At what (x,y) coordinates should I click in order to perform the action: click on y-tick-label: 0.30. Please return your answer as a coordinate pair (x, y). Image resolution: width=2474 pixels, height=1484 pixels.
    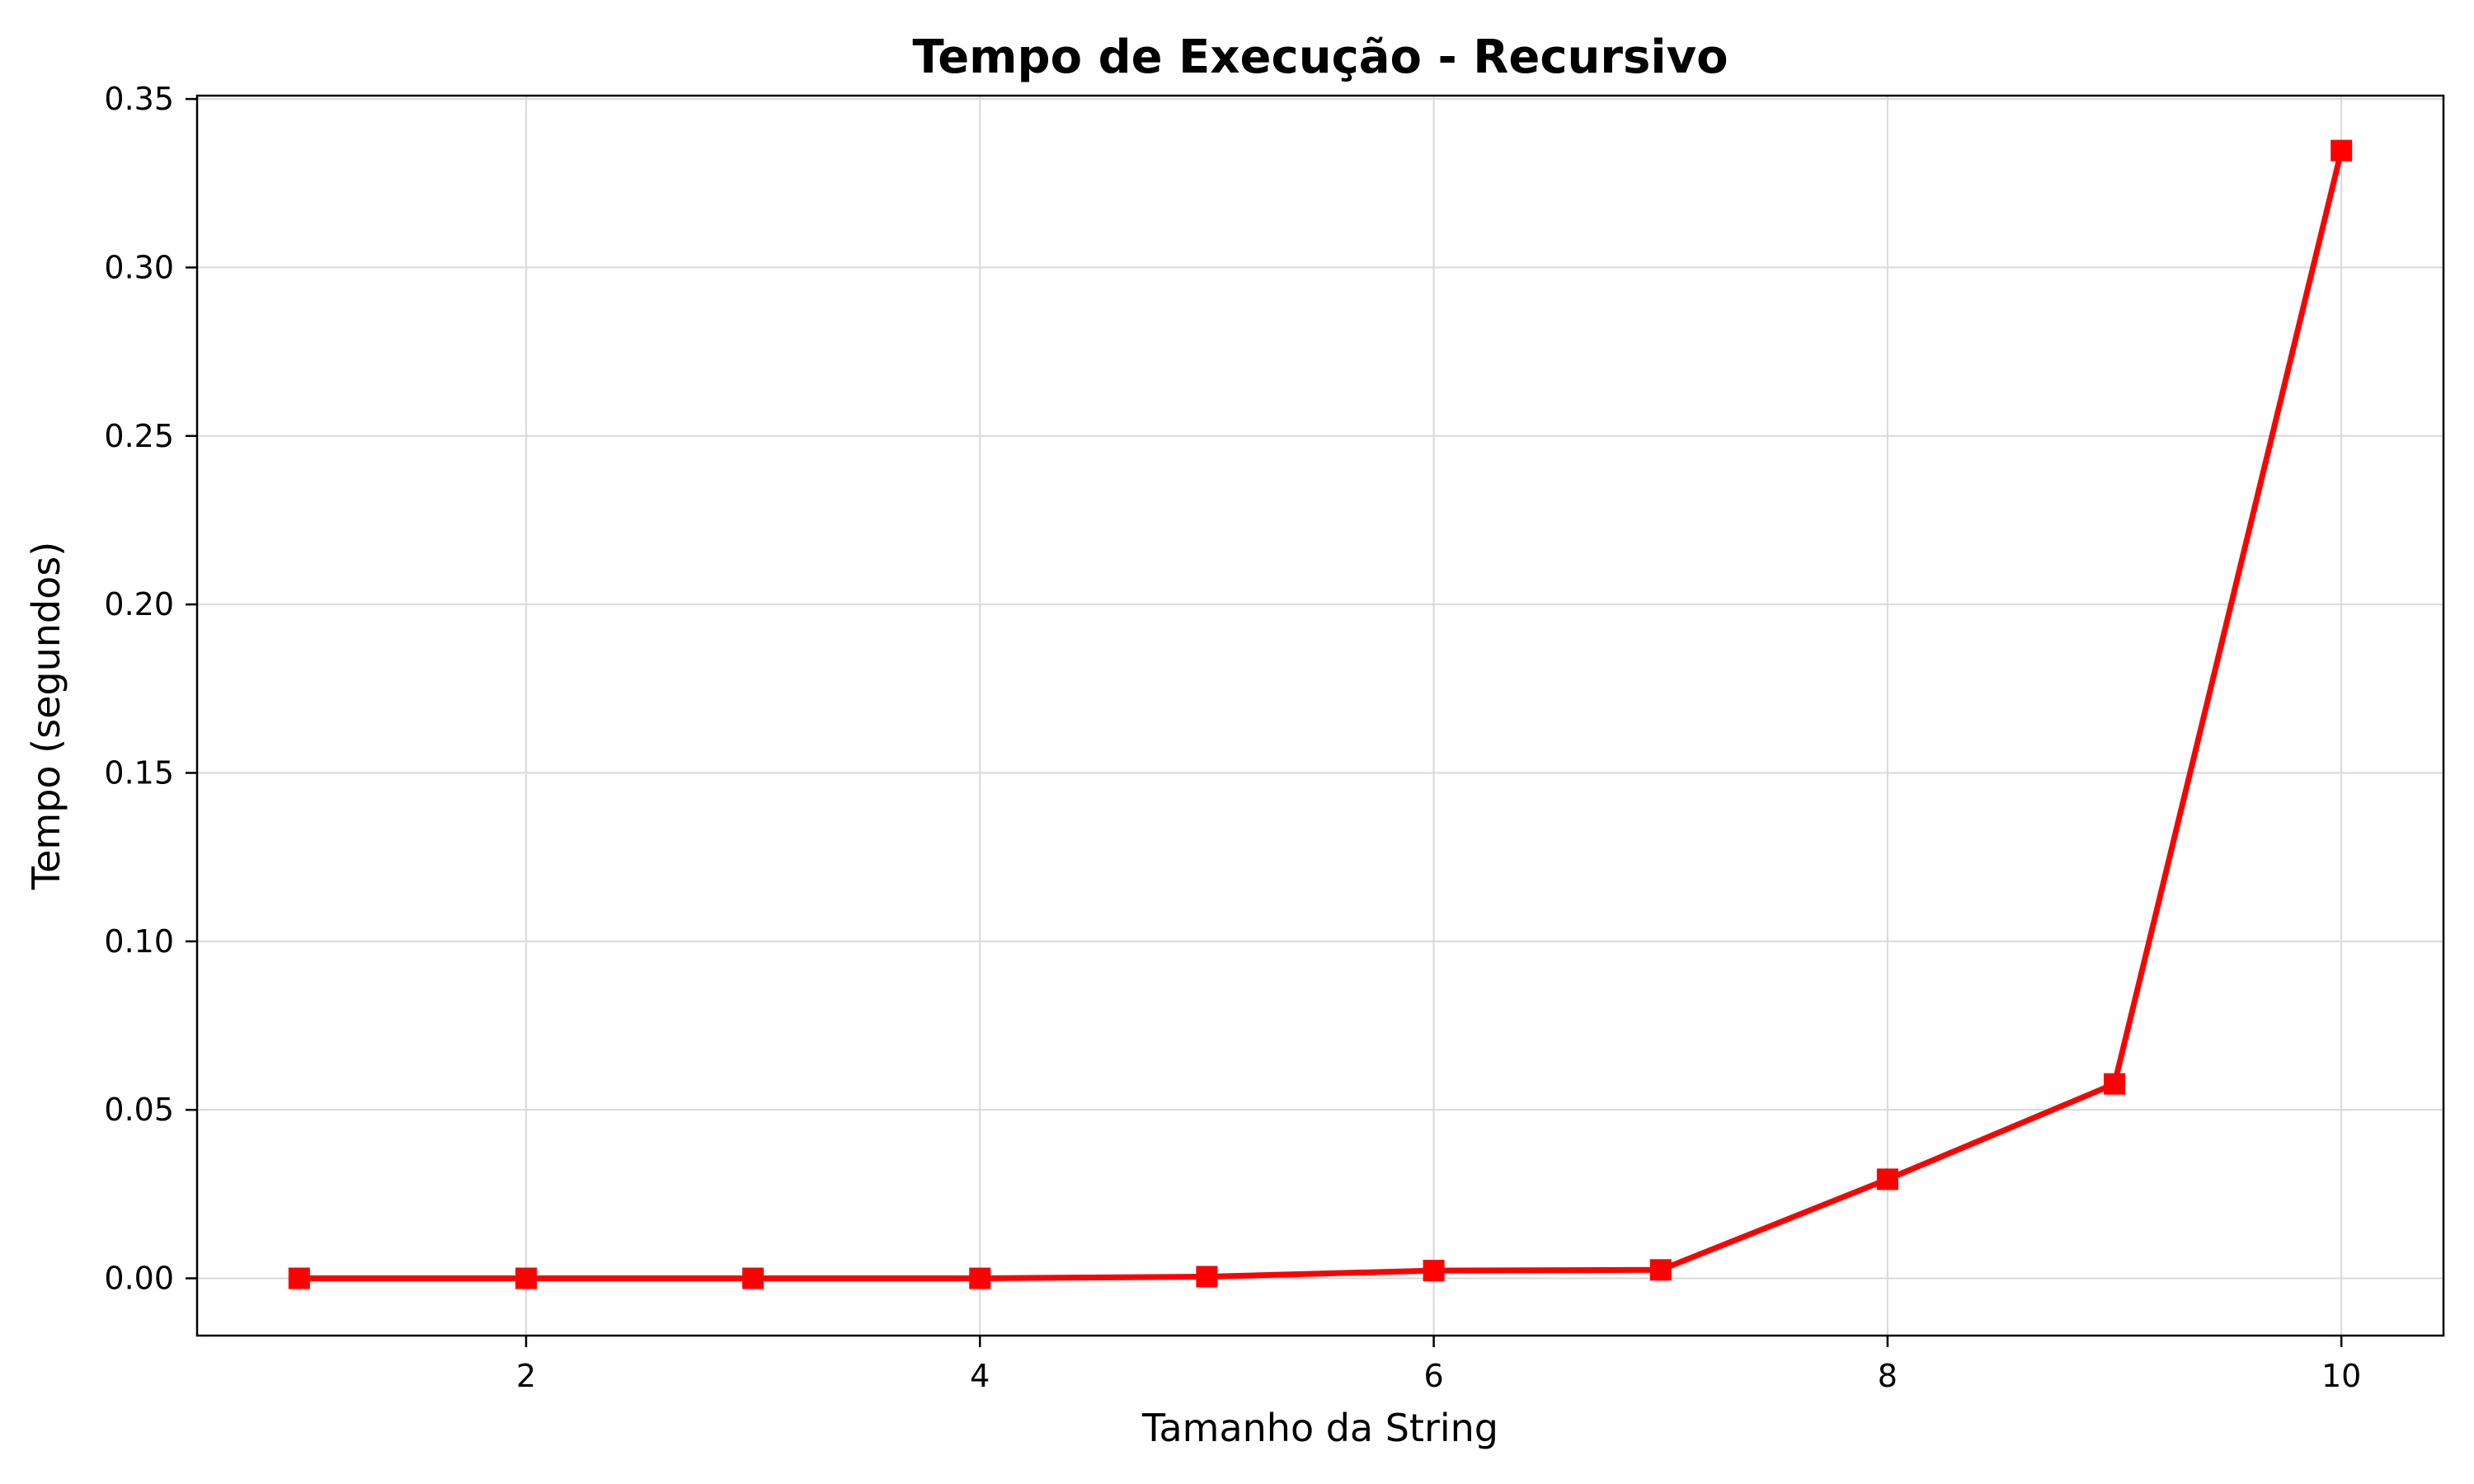
    Looking at the image, I should click on (139, 267).